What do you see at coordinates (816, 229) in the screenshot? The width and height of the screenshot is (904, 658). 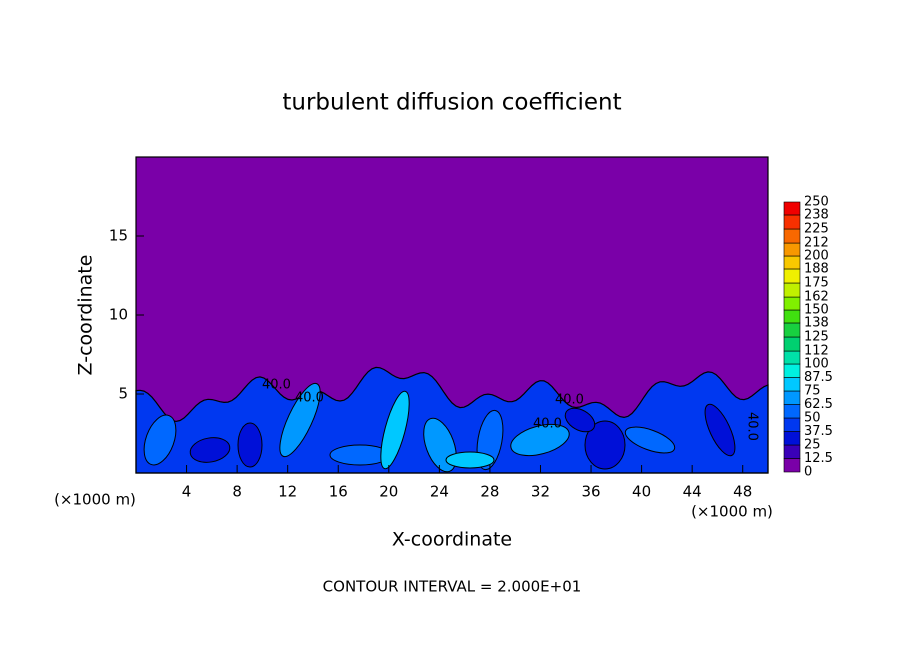 I see `colorbar-label: 225` at bounding box center [816, 229].